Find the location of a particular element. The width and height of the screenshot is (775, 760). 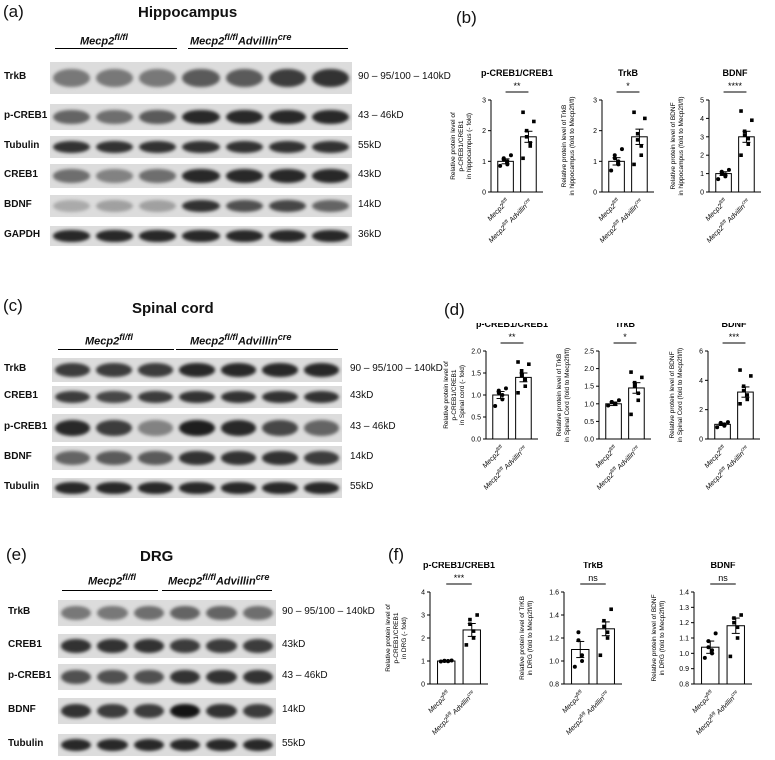

panel-letter-f: (f) is located at coordinates (396, 554).